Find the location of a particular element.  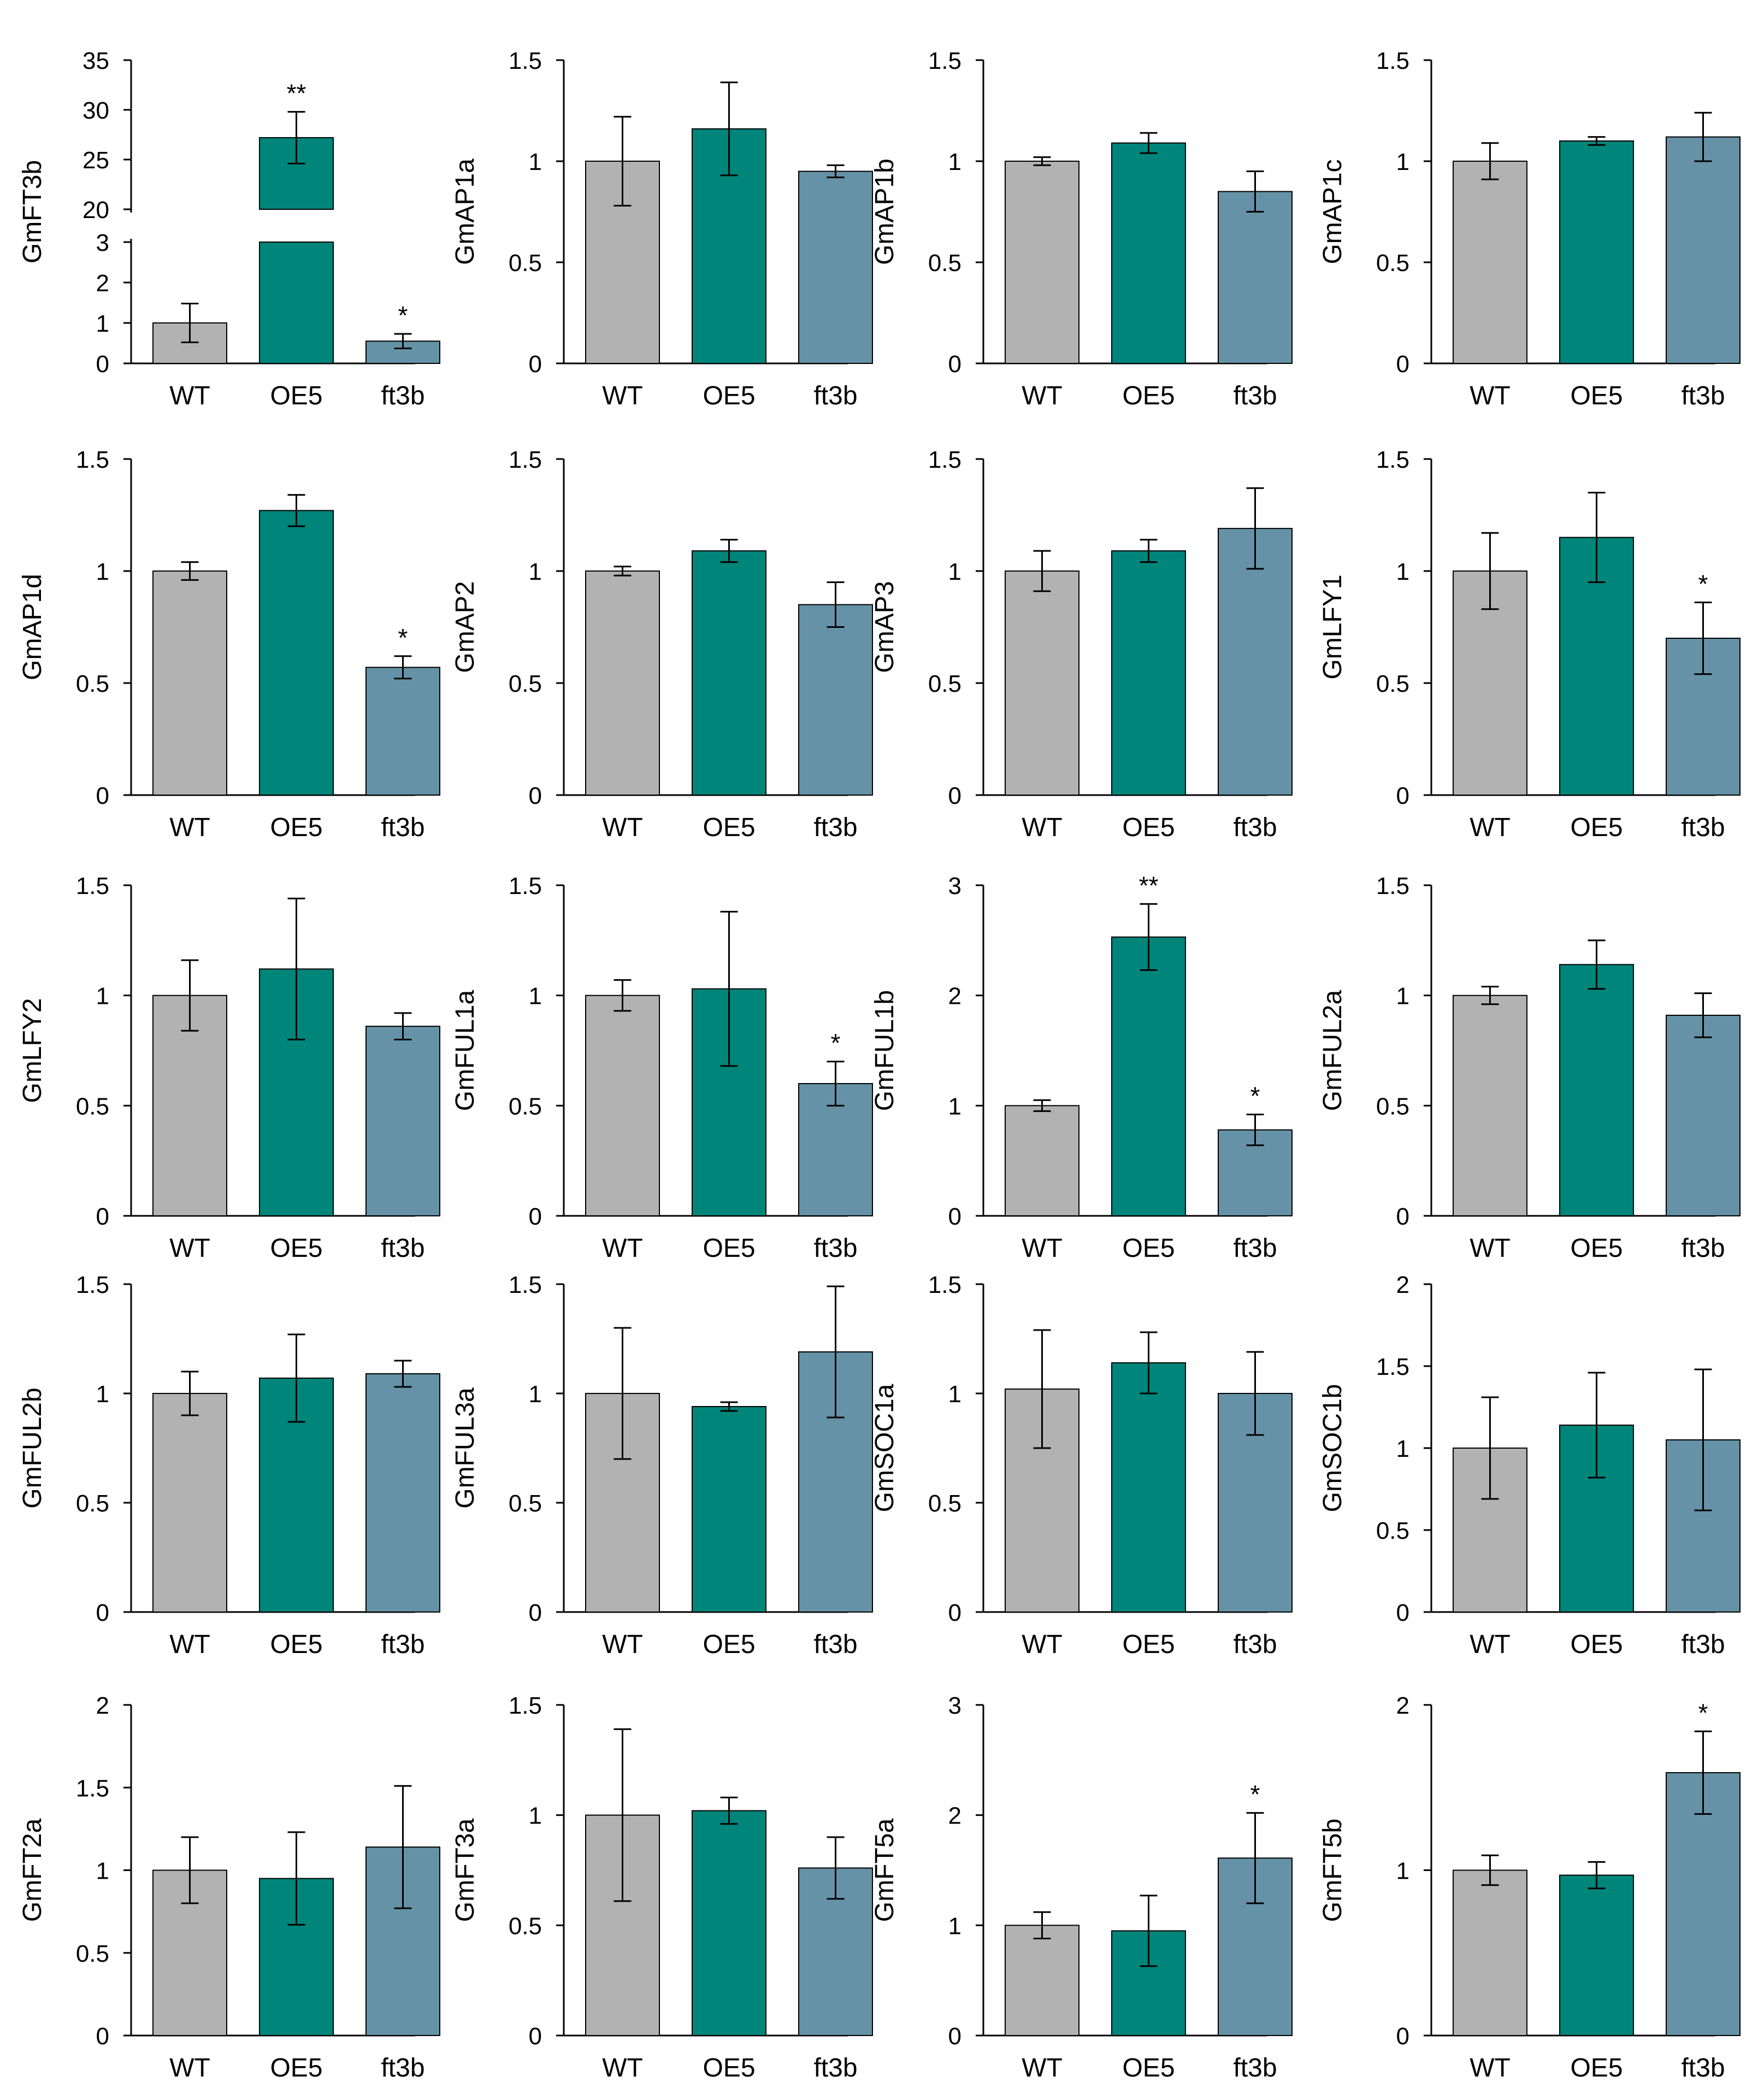

y-axis-label: GmAP1b is located at coordinates (884, 212).